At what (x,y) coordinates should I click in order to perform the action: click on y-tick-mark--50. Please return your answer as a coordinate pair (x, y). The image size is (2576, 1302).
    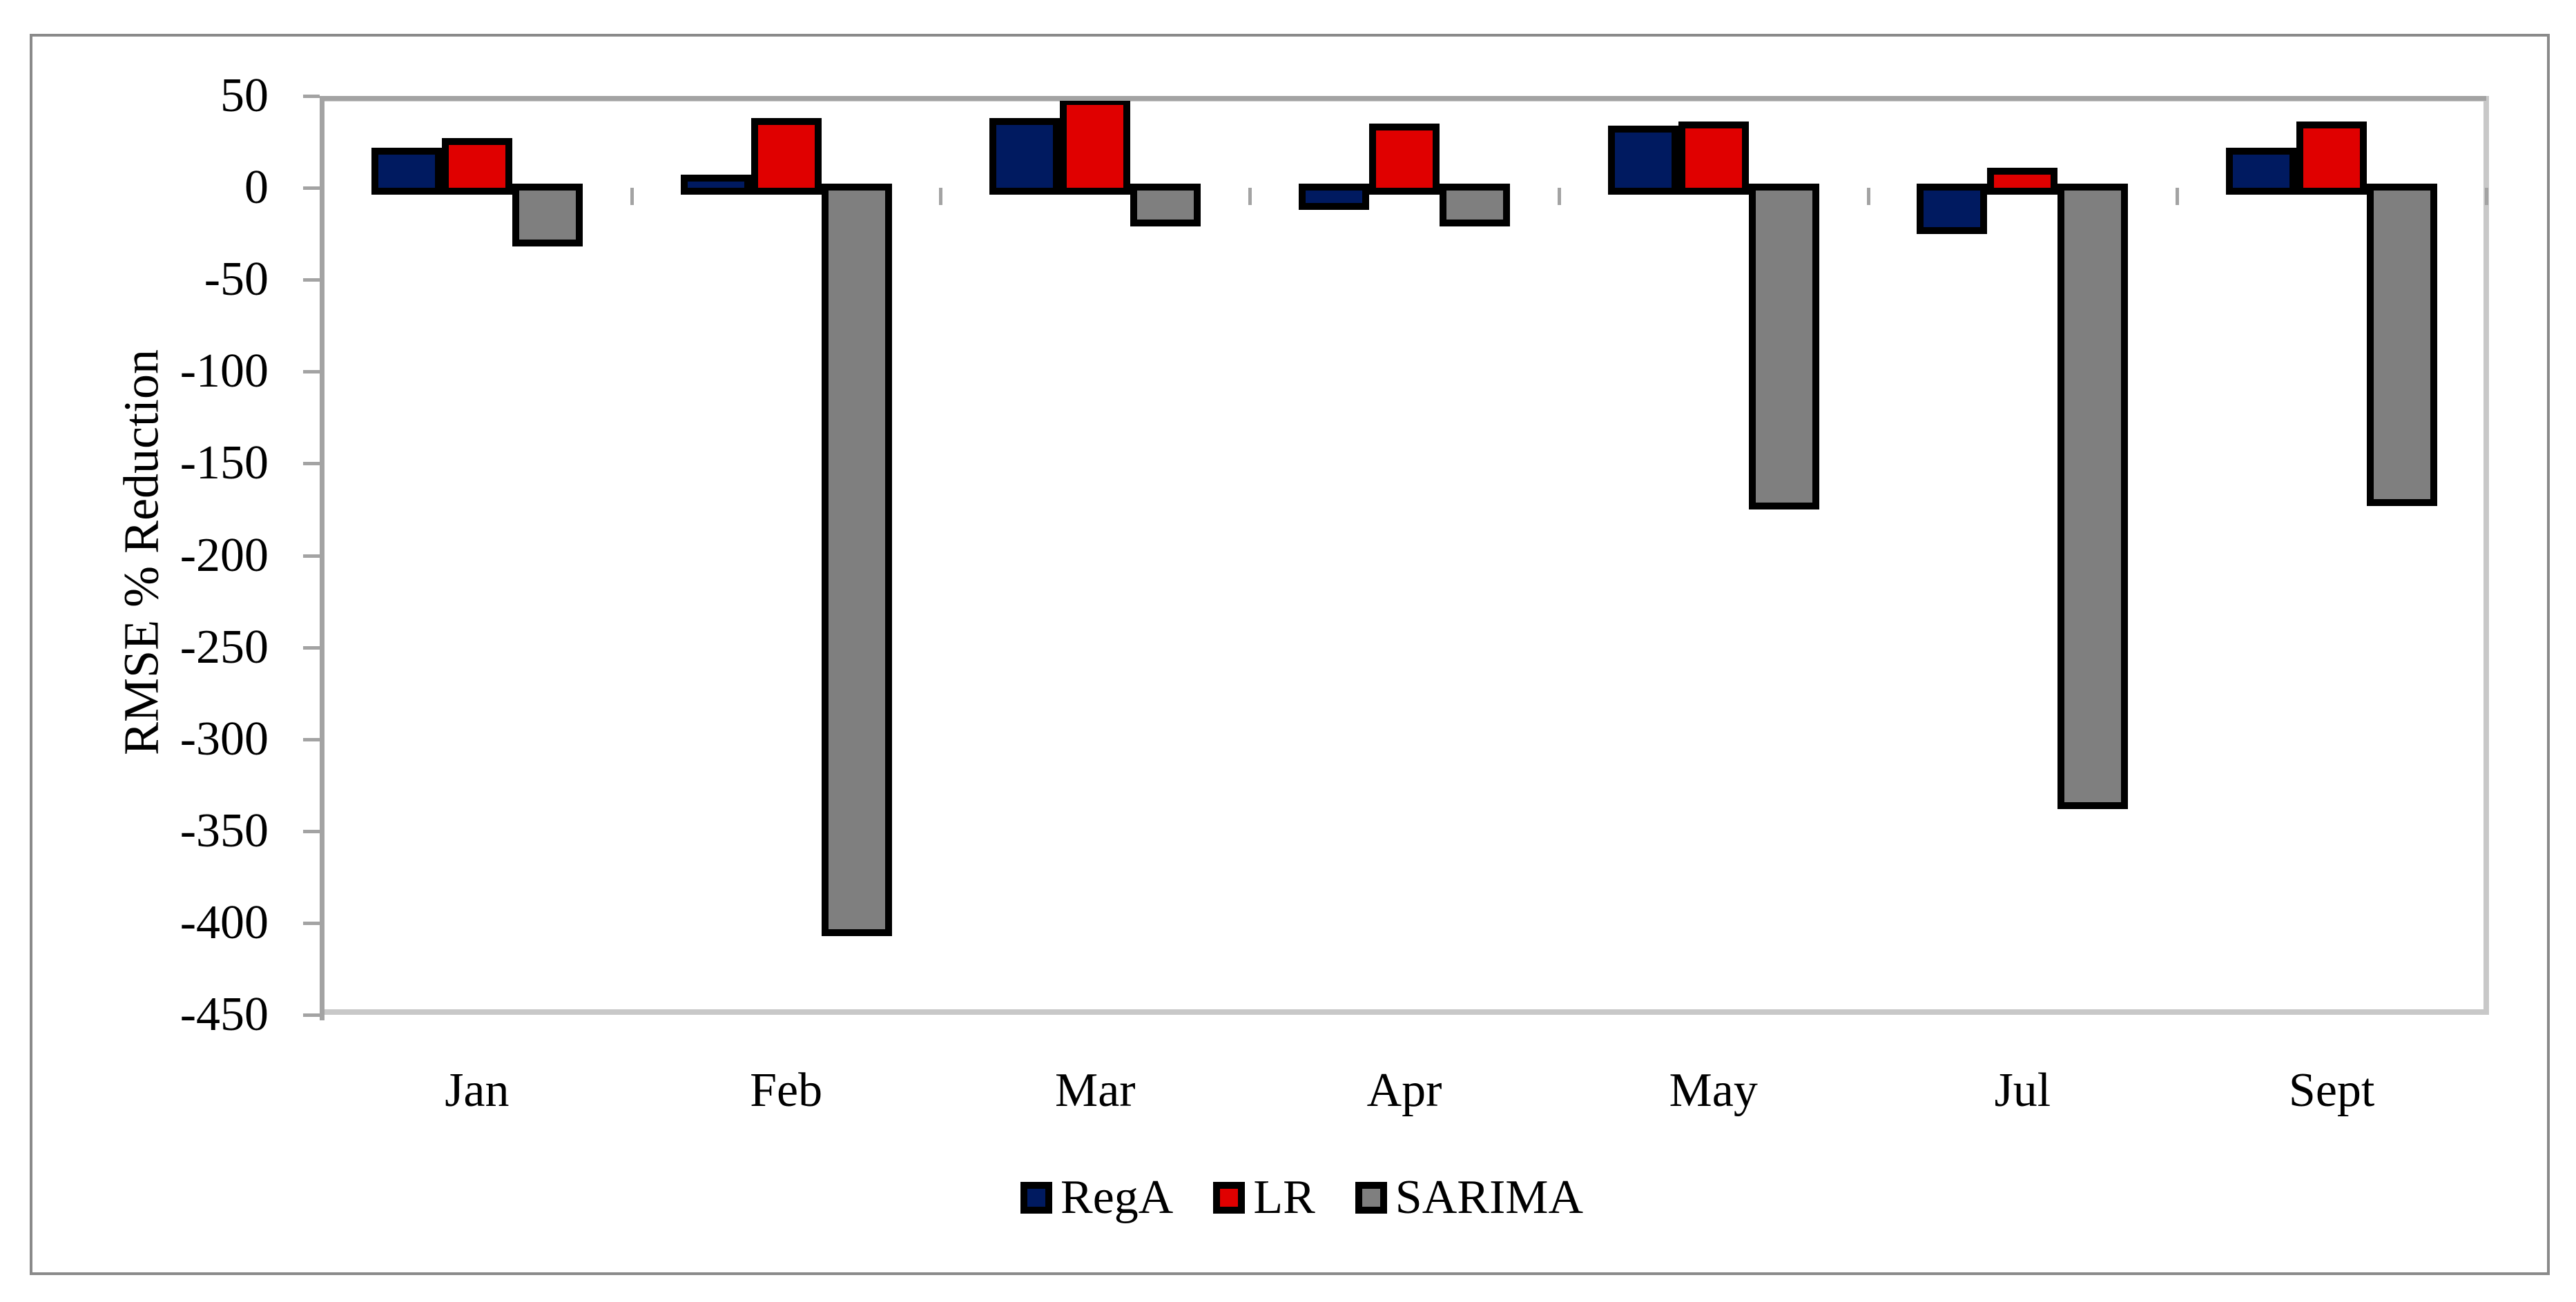
    Looking at the image, I should click on (312, 280).